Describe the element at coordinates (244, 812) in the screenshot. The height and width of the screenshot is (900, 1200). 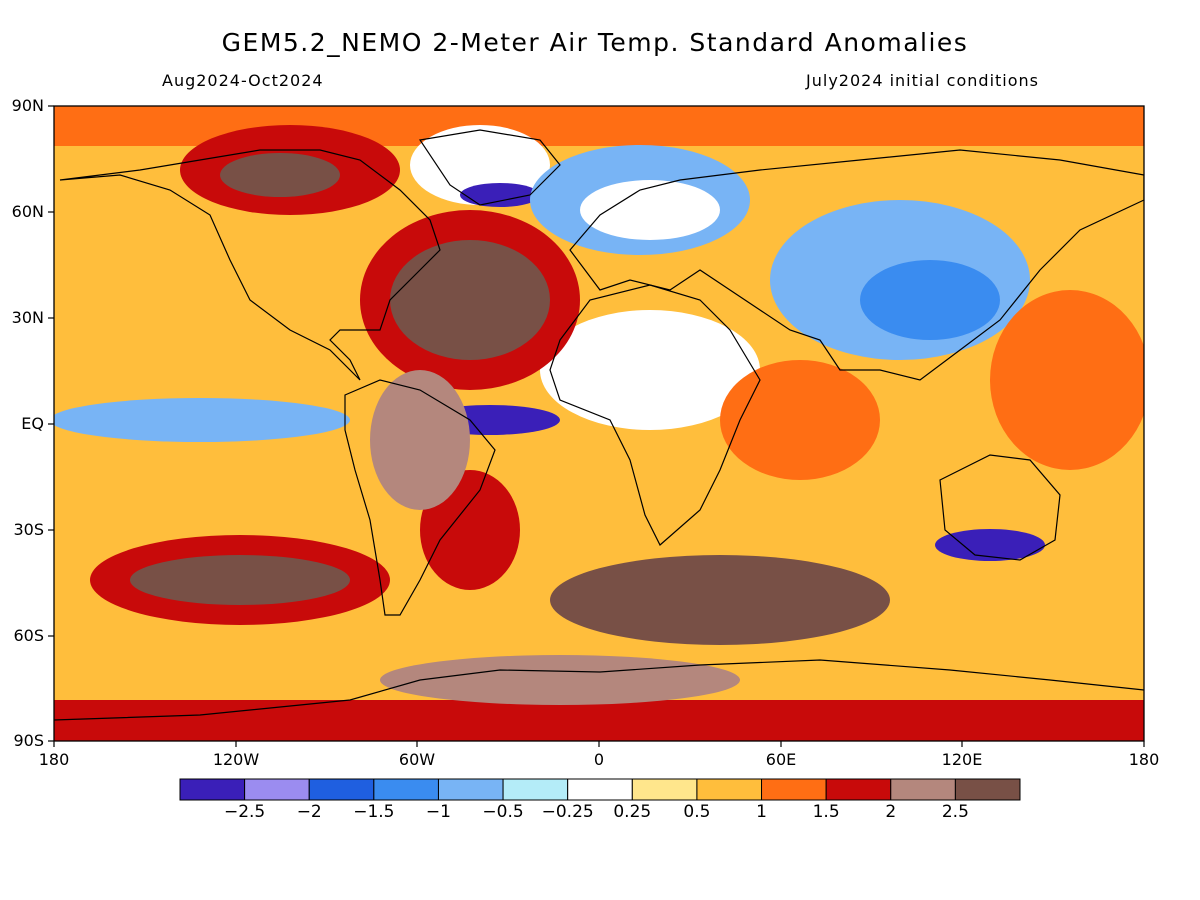
I see `colorbar-tick-label: −2.5` at that location.